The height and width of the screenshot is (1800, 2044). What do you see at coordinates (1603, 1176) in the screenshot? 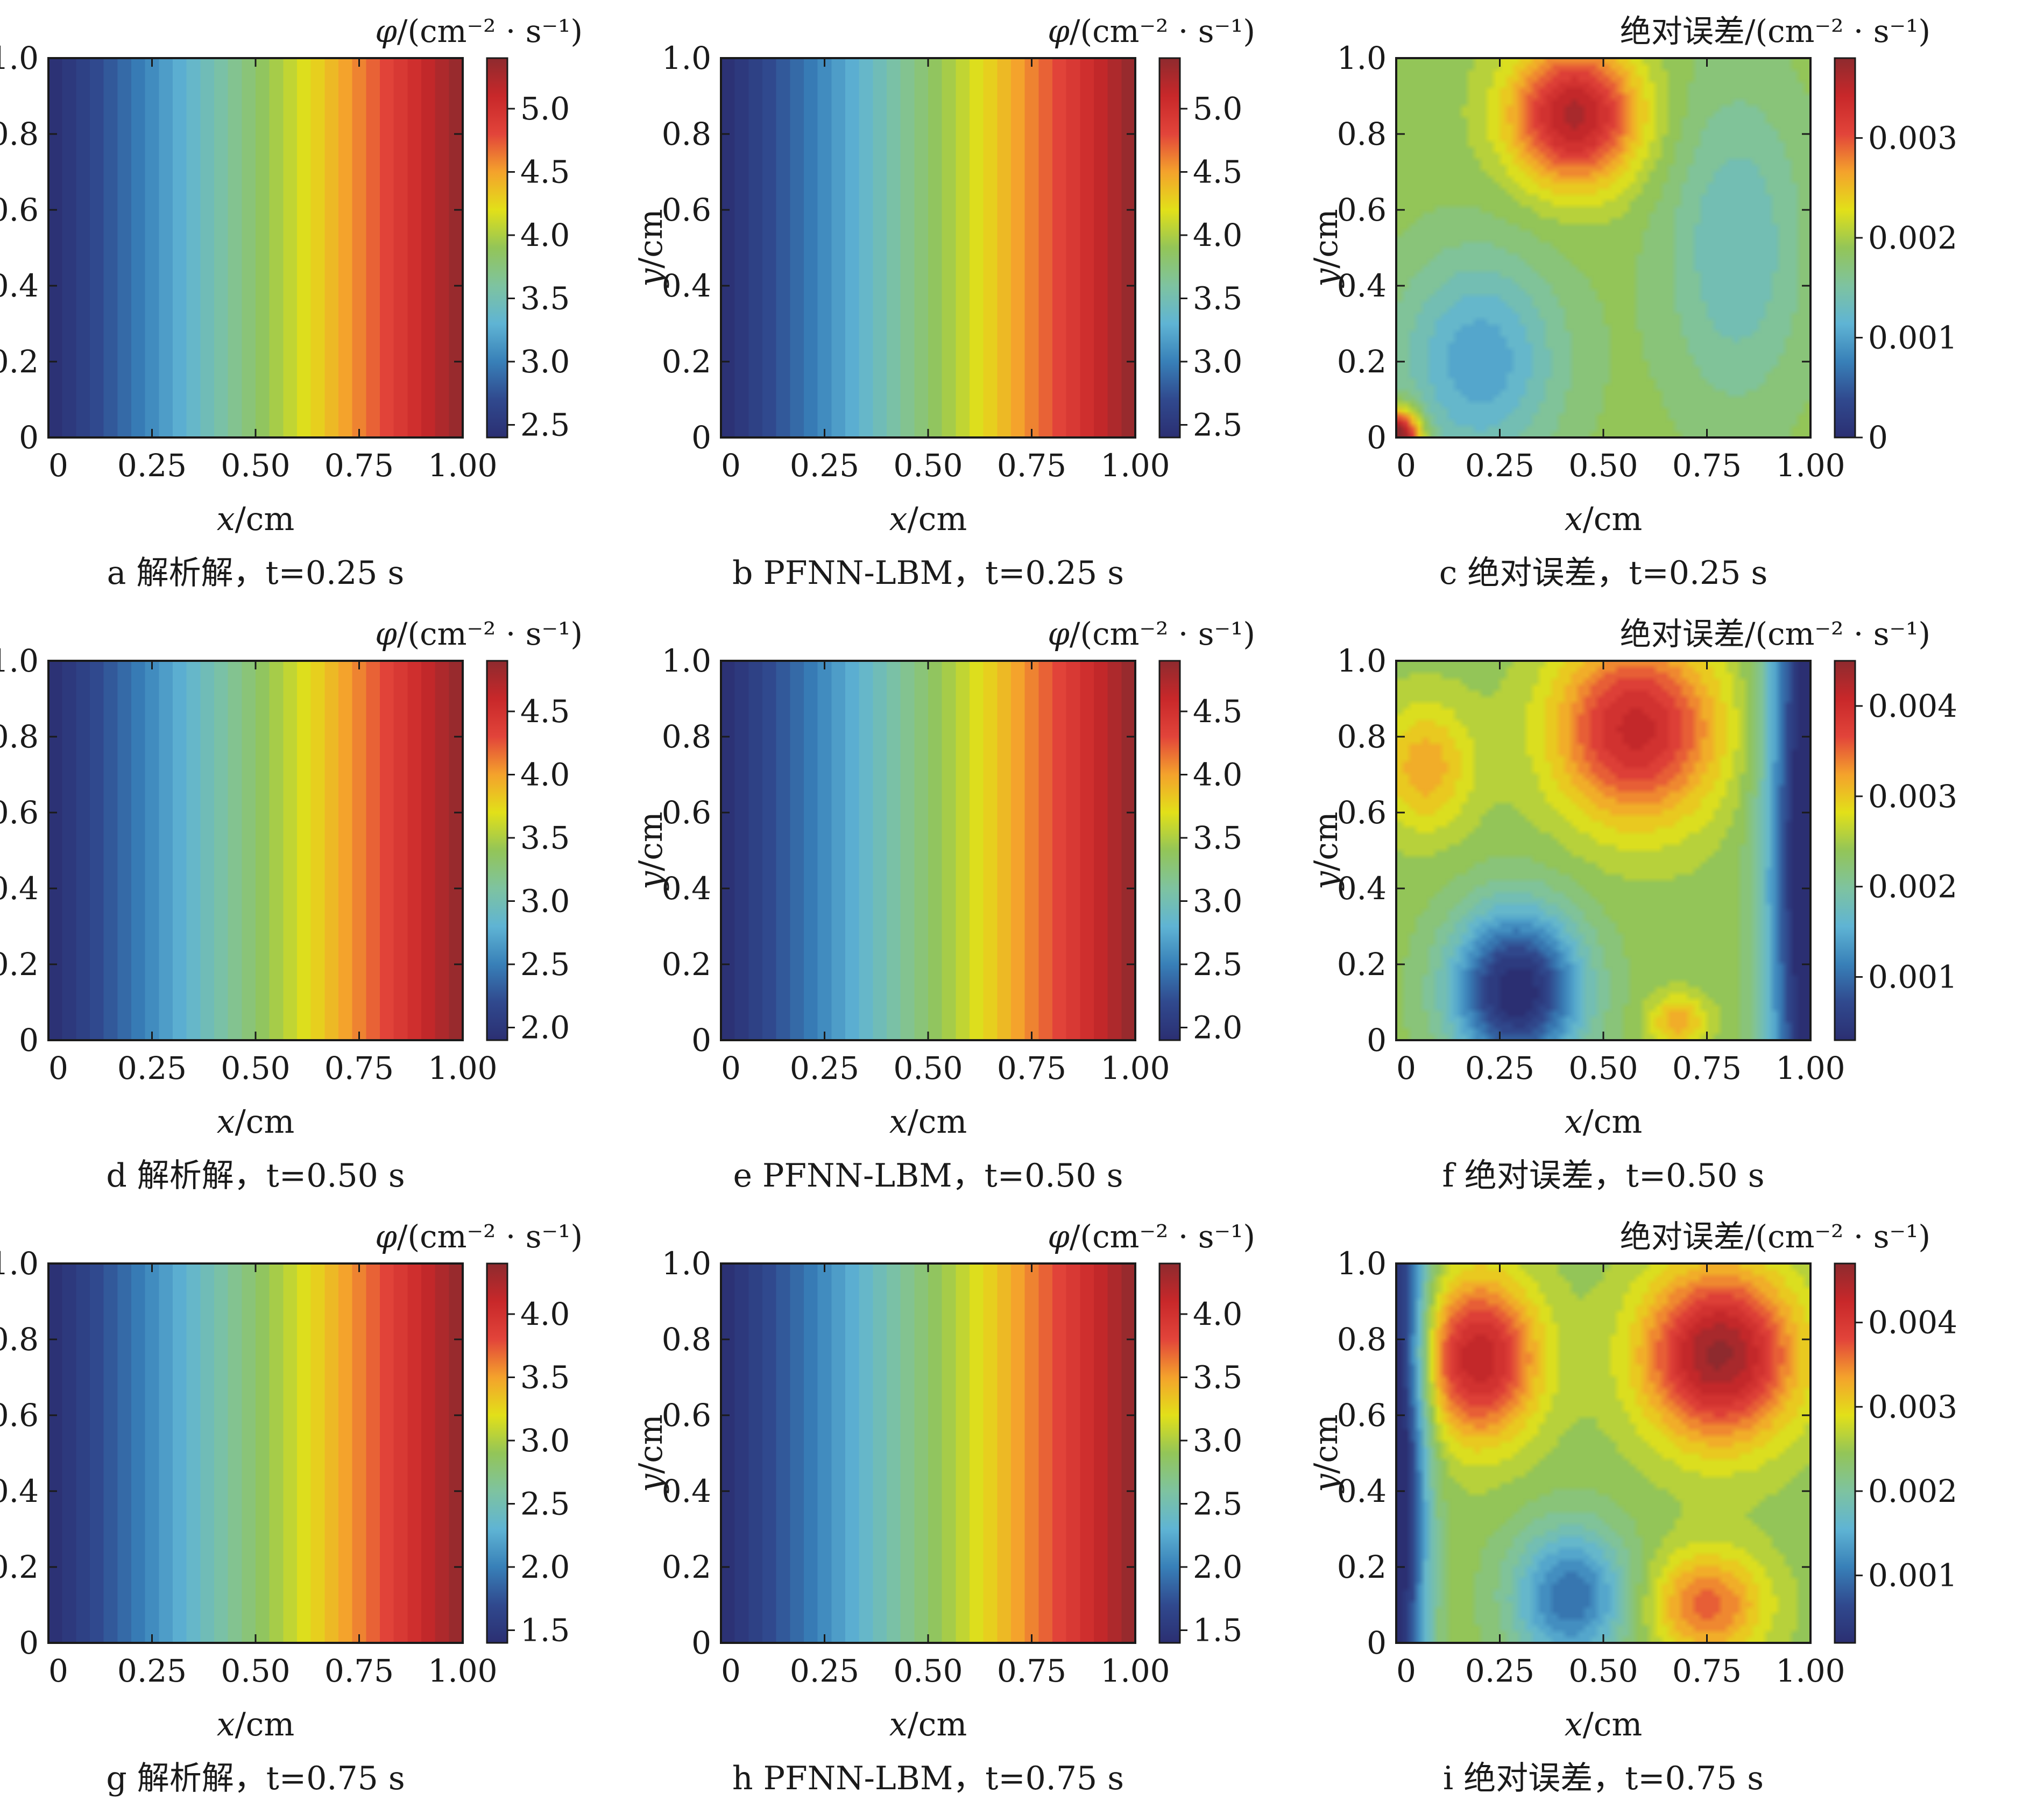
I see `panel-caption: f 绝对误差，t=0.50 s` at bounding box center [1603, 1176].